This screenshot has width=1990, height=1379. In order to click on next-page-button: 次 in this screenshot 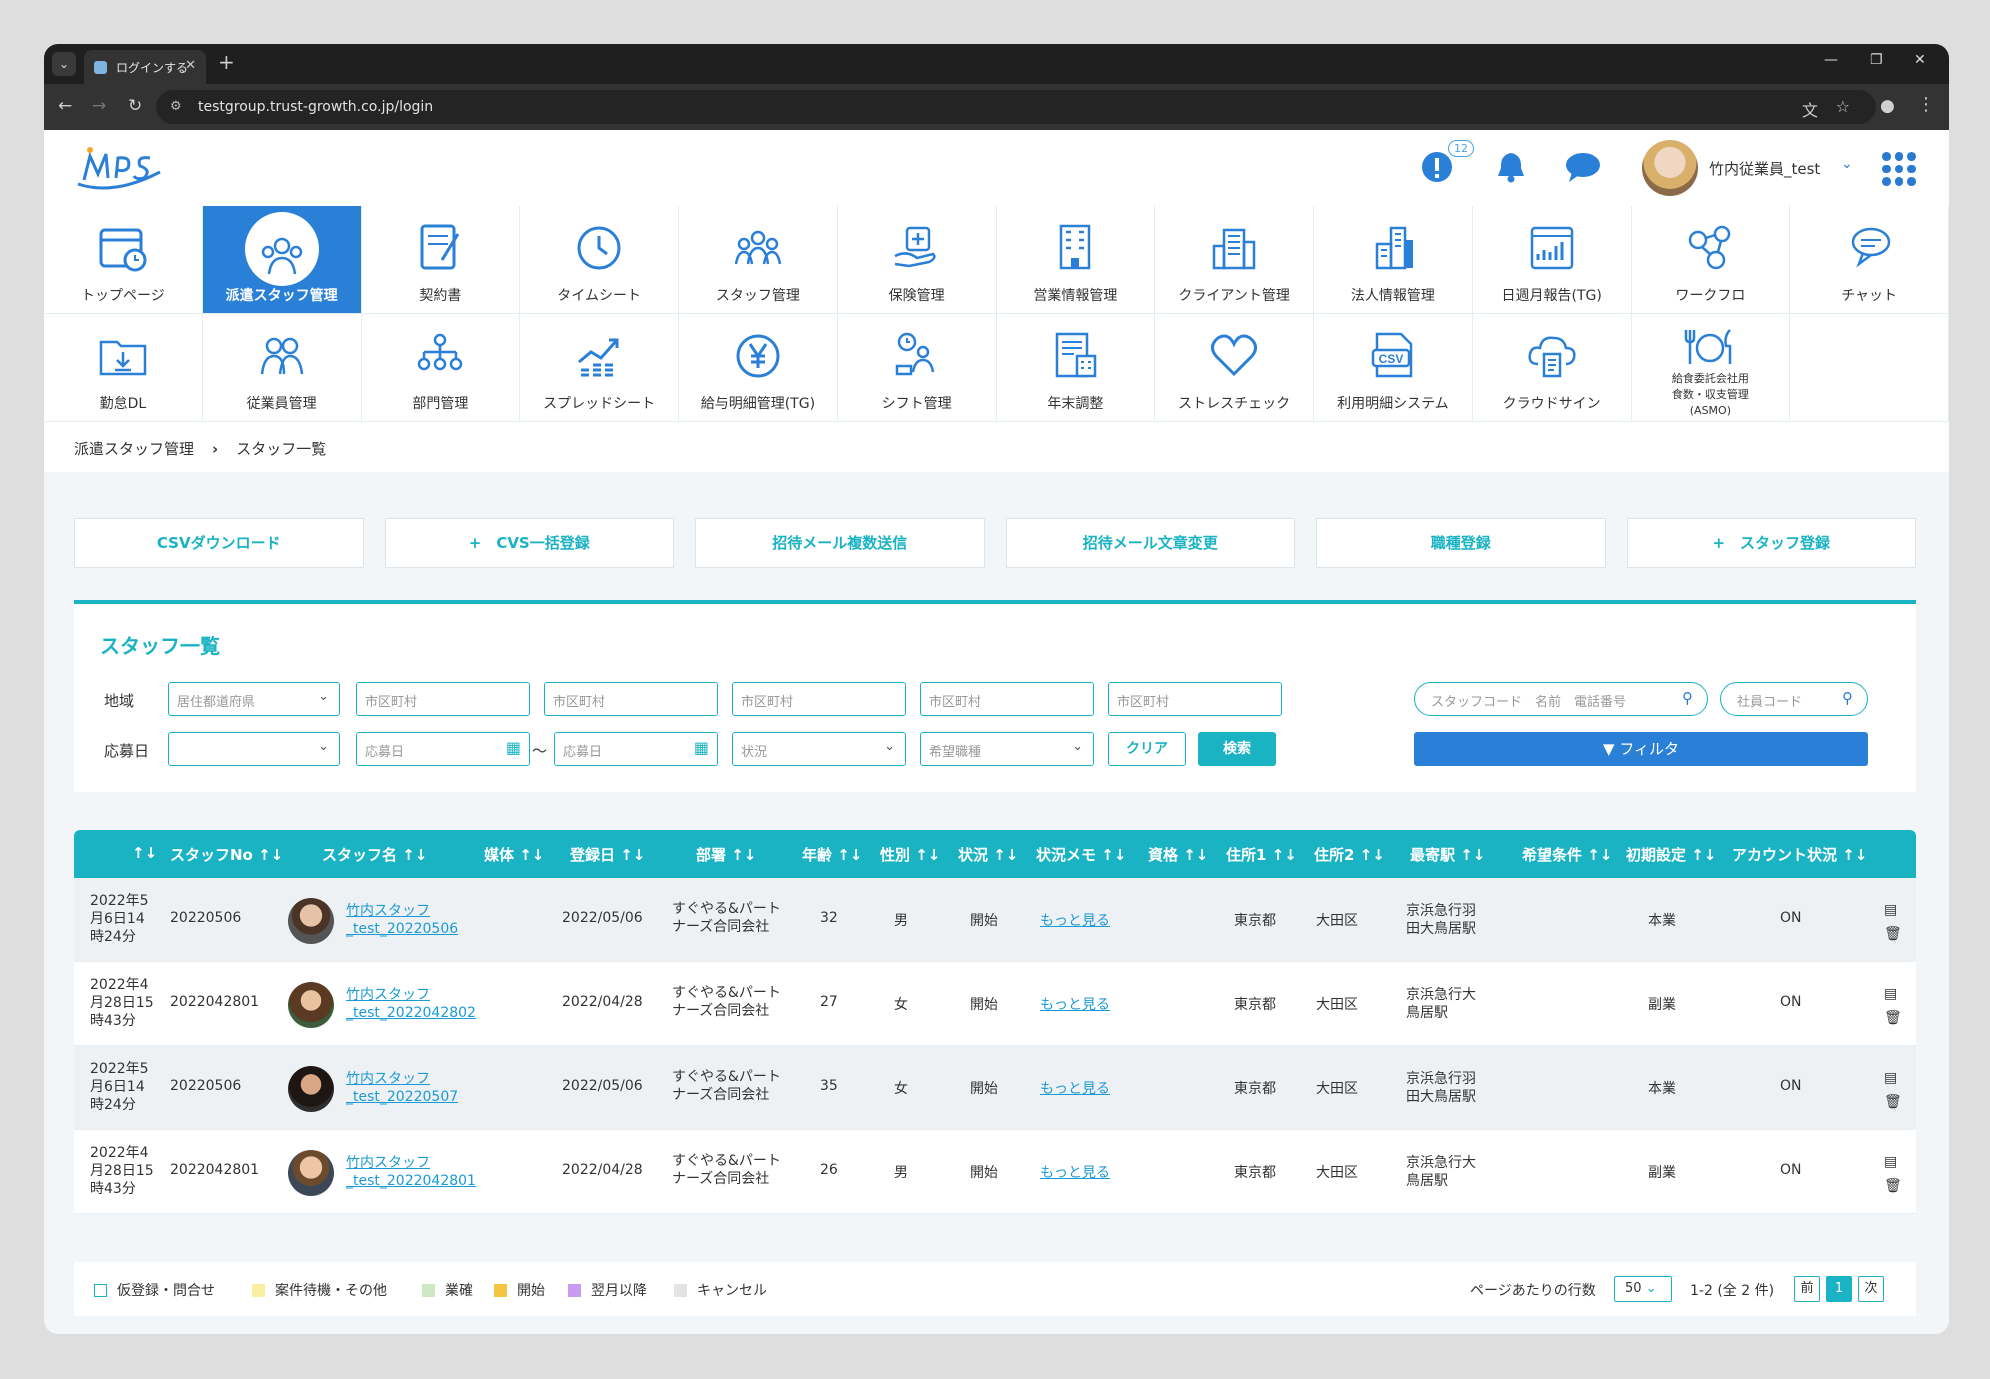, I will do `click(1871, 1289)`.